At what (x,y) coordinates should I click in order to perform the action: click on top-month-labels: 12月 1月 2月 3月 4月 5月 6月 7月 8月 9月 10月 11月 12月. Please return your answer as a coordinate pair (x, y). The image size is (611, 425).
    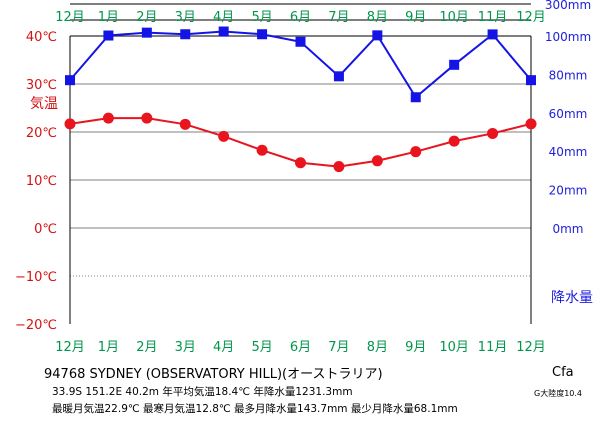
    Looking at the image, I should click on (300, 17).